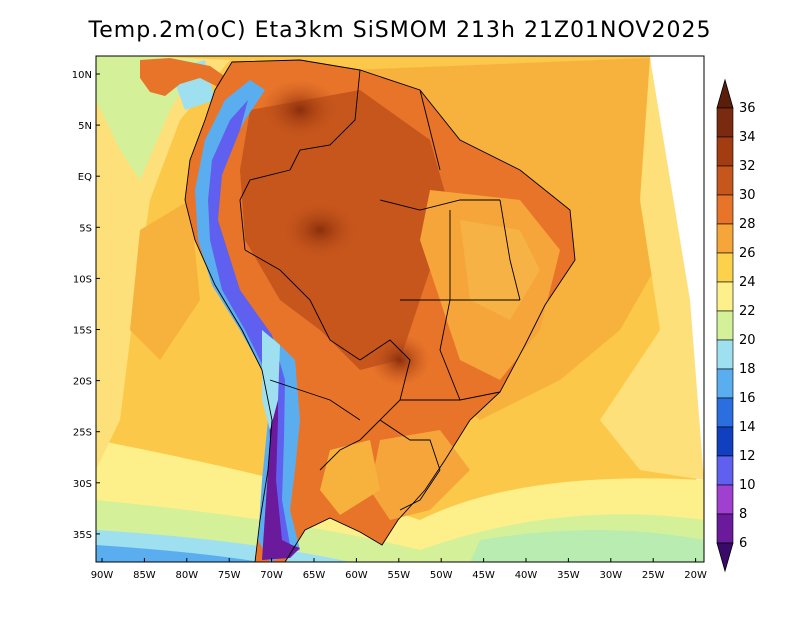 Image resolution: width=800 pixels, height=618 pixels. What do you see at coordinates (736, 325) in the screenshot?
I see `colorbar: 36 34 32 30 28 26 24 22 20 18 16 14 12 10 8 6` at bounding box center [736, 325].